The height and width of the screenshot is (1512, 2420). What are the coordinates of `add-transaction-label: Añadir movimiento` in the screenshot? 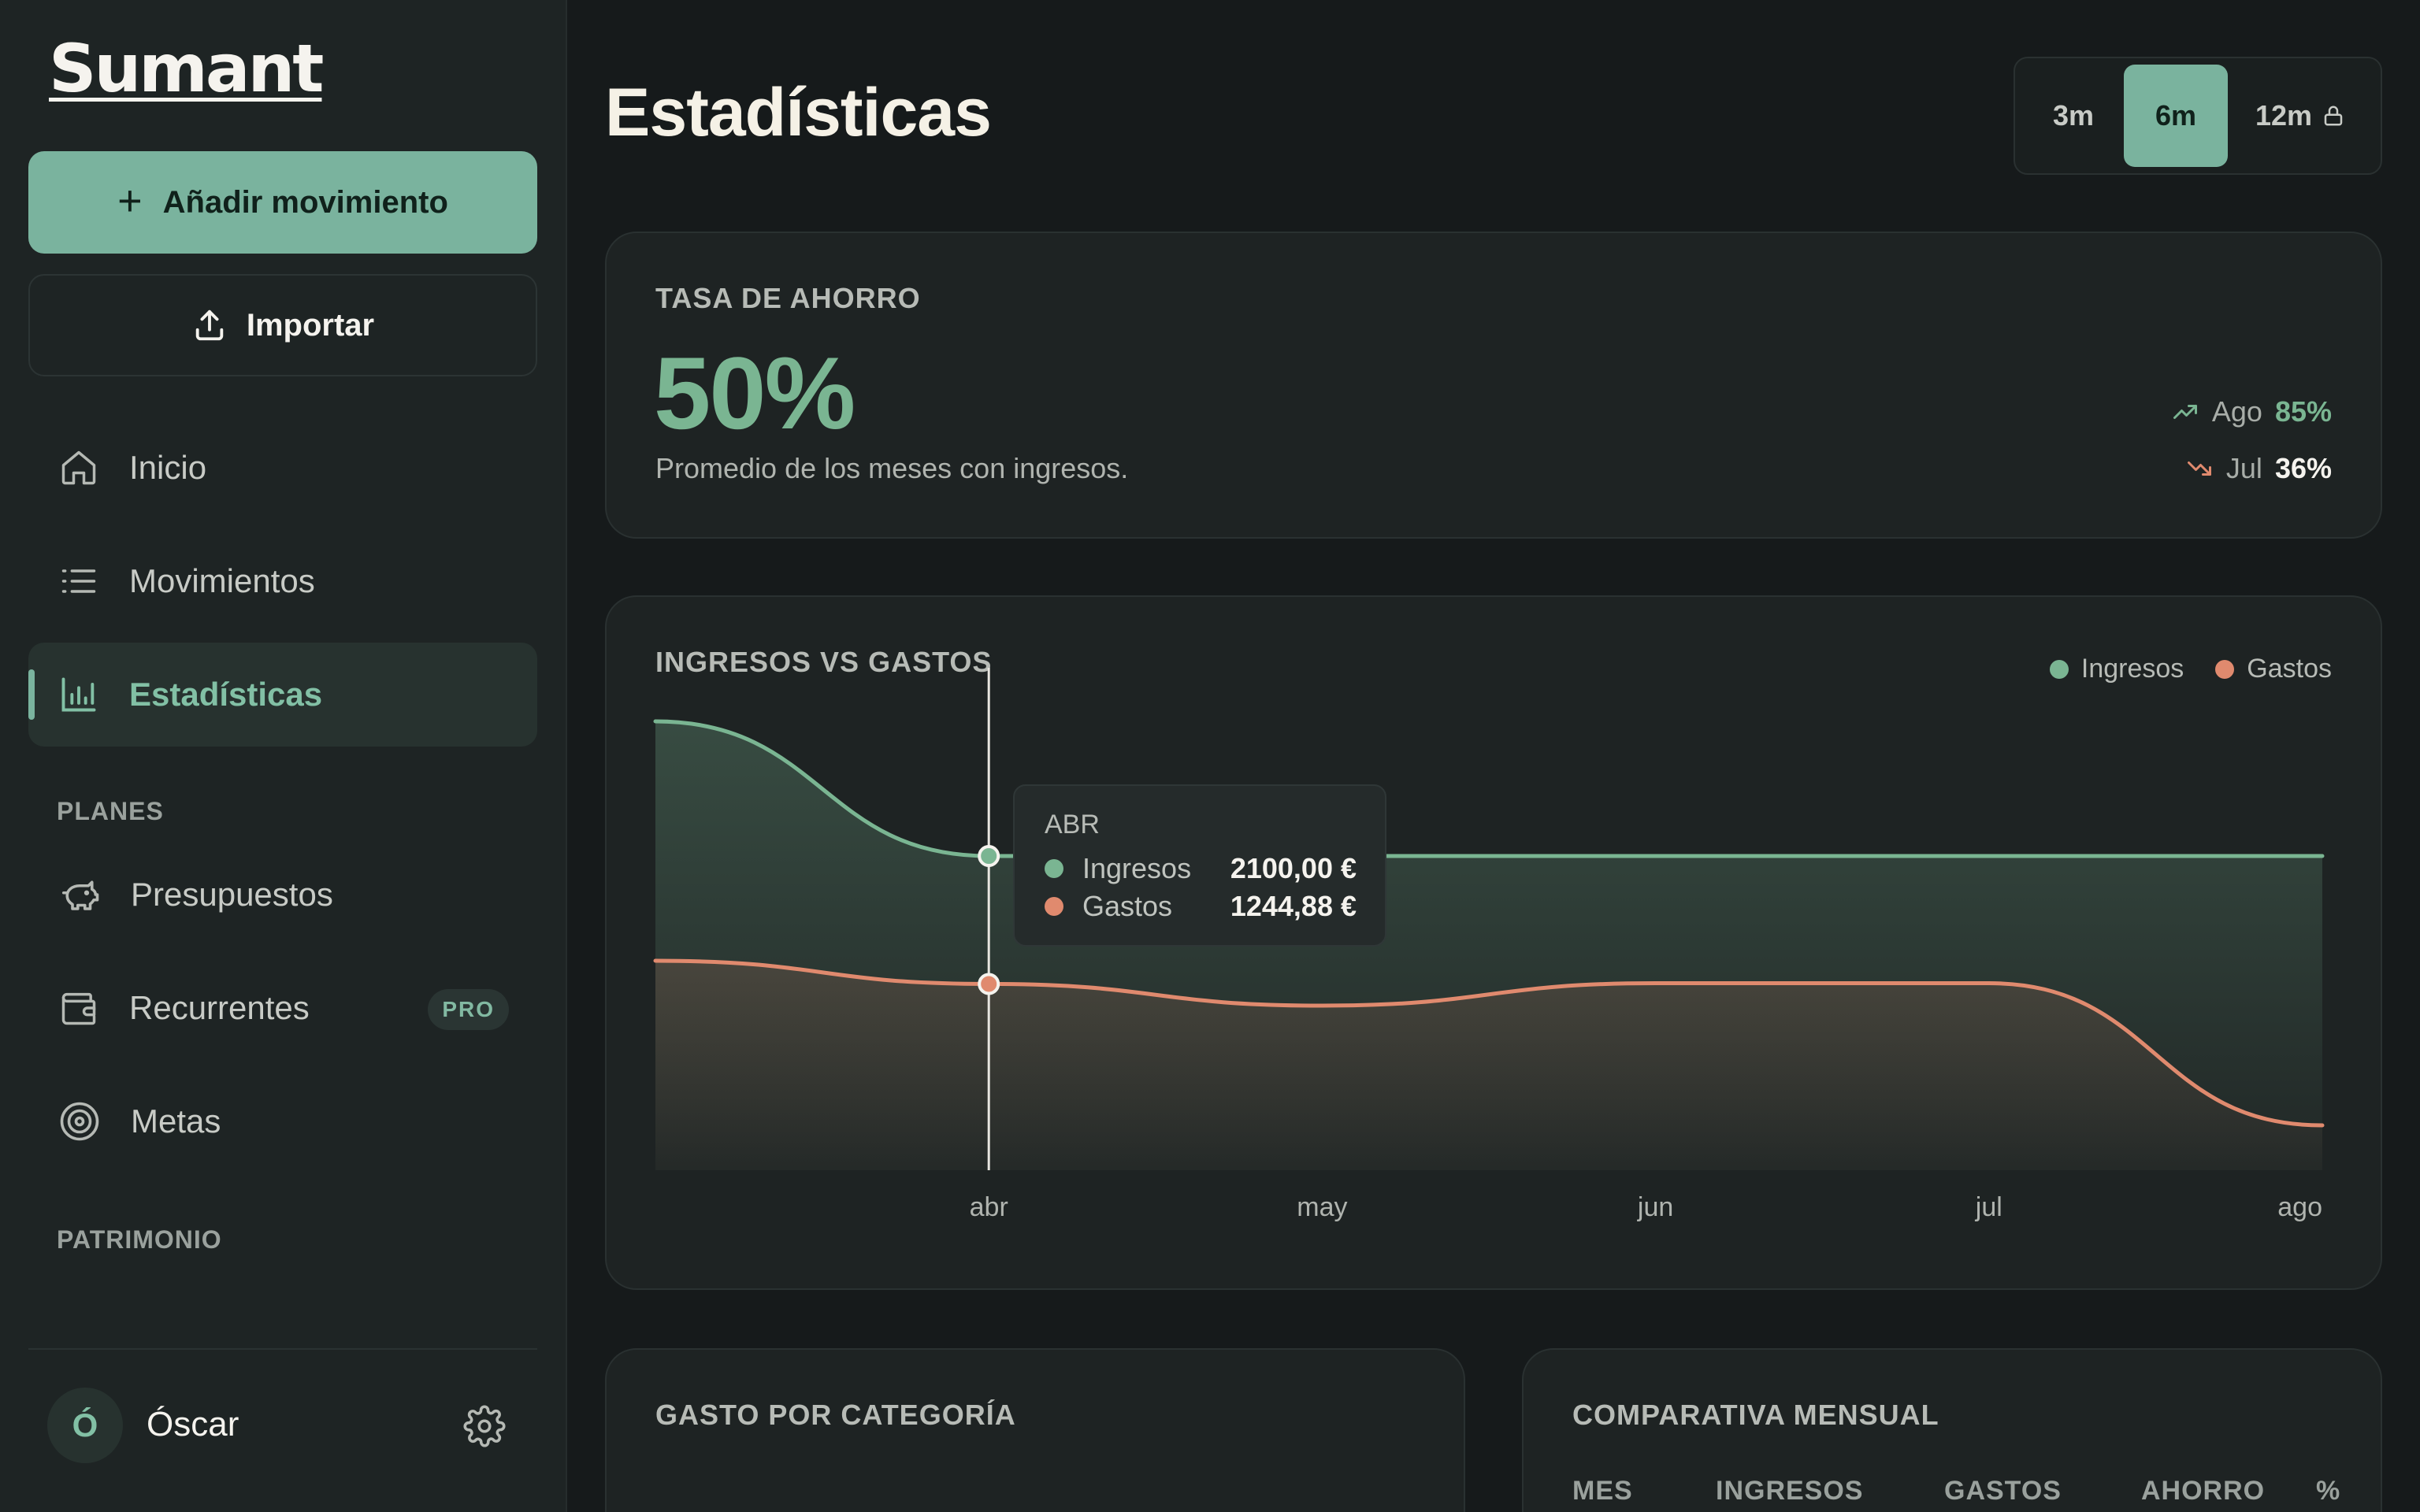 It's located at (305, 202).